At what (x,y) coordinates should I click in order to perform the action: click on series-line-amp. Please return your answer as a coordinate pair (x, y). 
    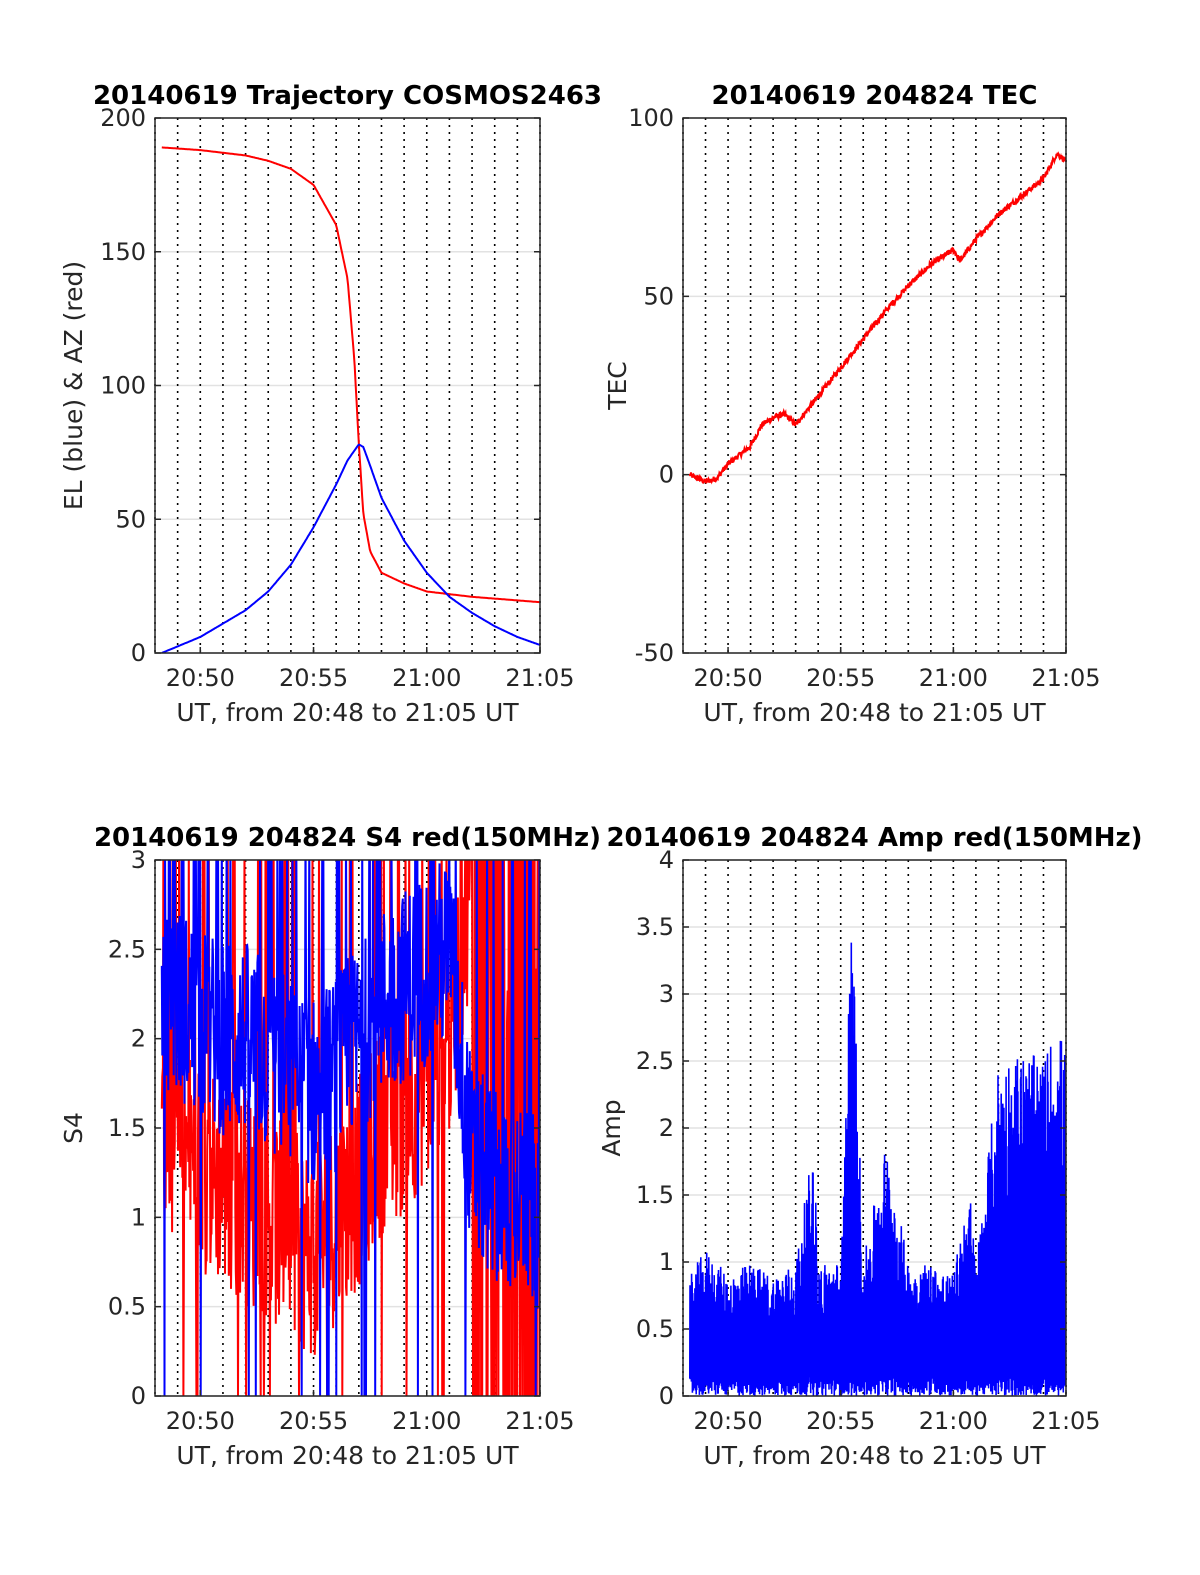
    Looking at the image, I should click on (877, 1169).